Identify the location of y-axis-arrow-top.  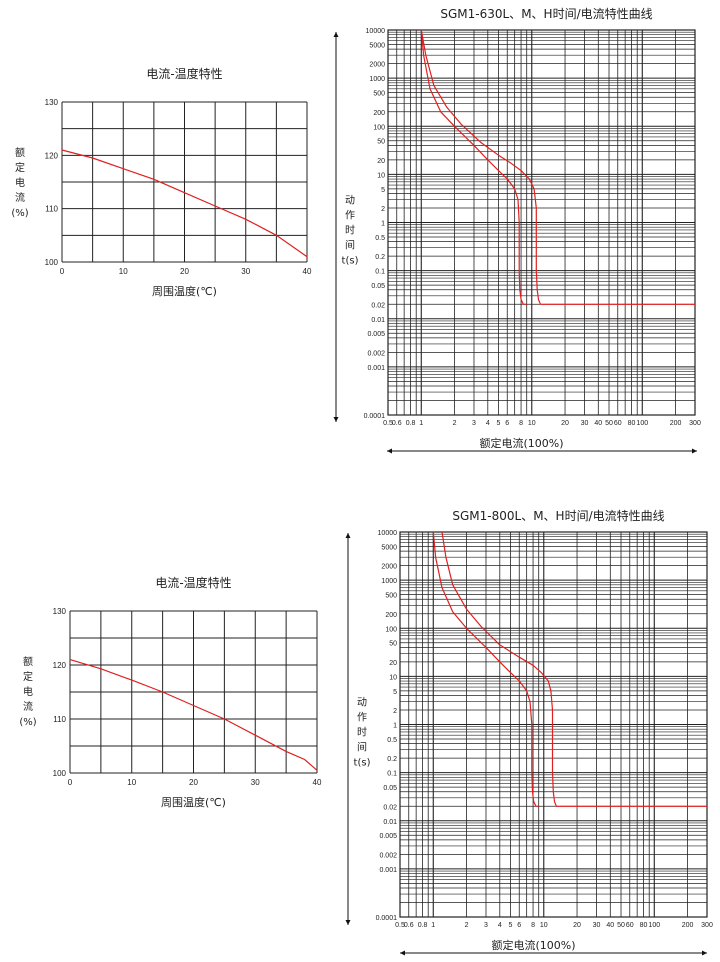
(336, 227).